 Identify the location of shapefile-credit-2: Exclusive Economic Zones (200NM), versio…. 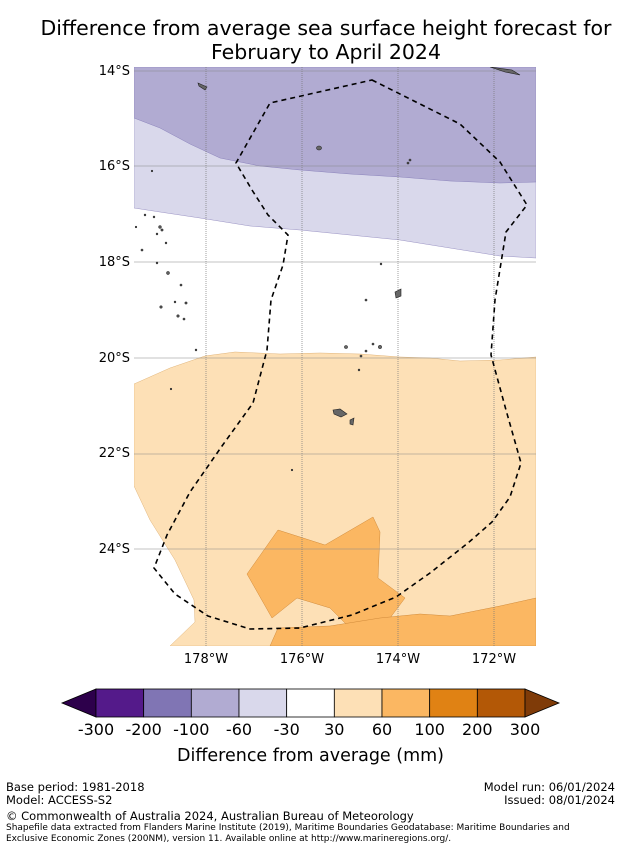
(229, 839).